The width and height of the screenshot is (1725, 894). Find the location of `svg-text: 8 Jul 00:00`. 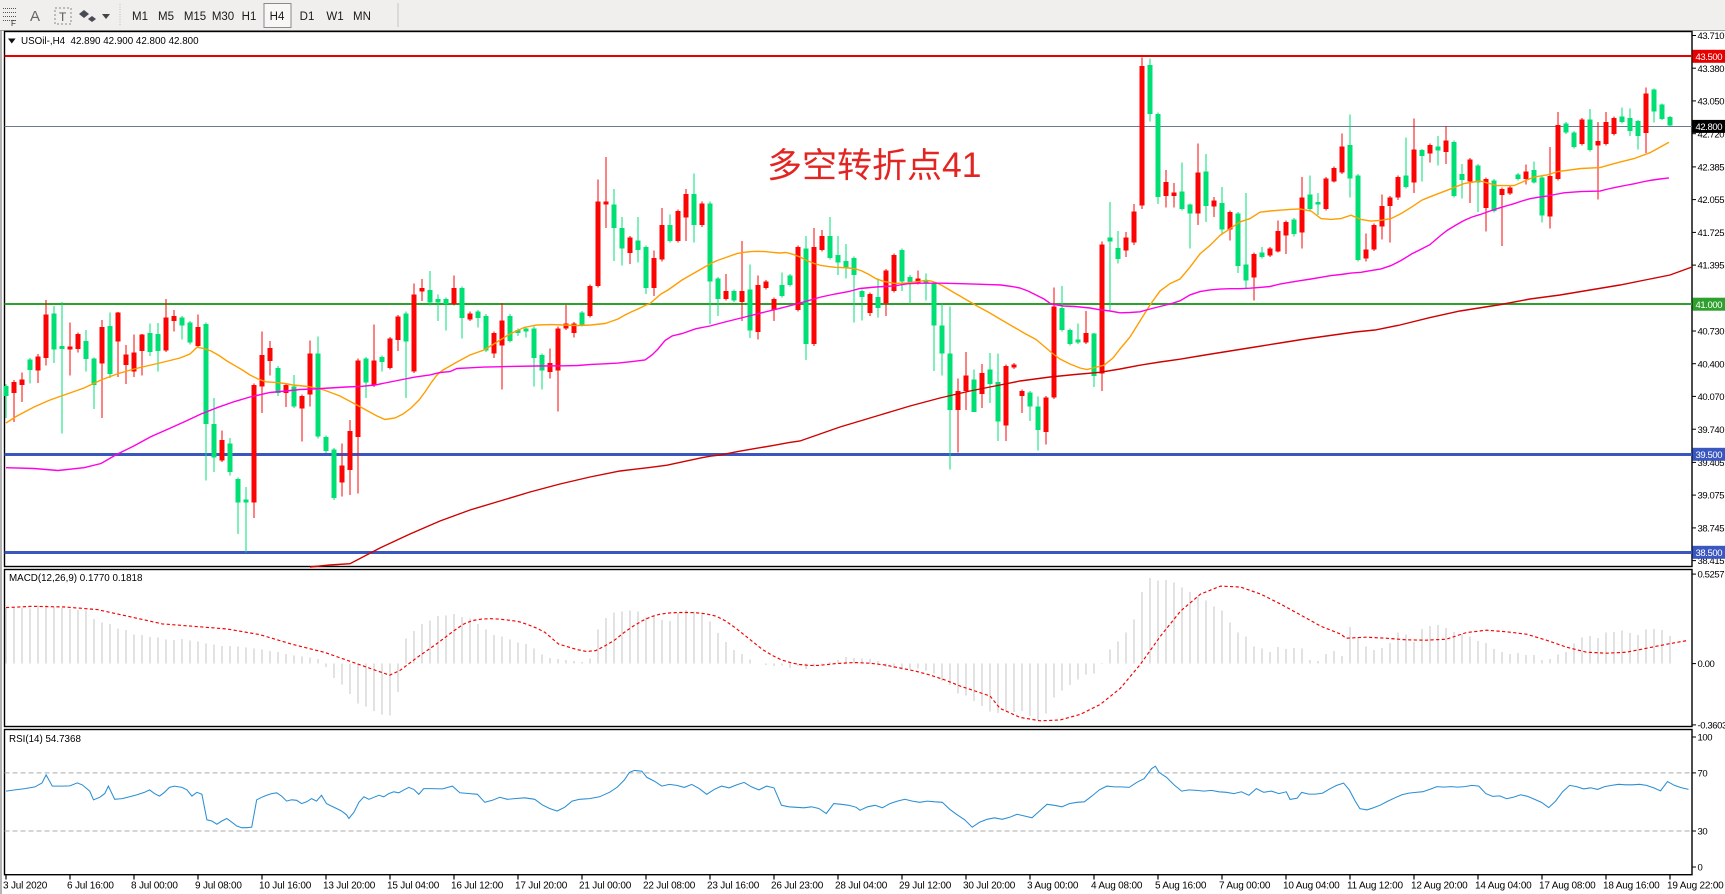

svg-text: 8 Jul 00:00 is located at coordinates (154, 886).